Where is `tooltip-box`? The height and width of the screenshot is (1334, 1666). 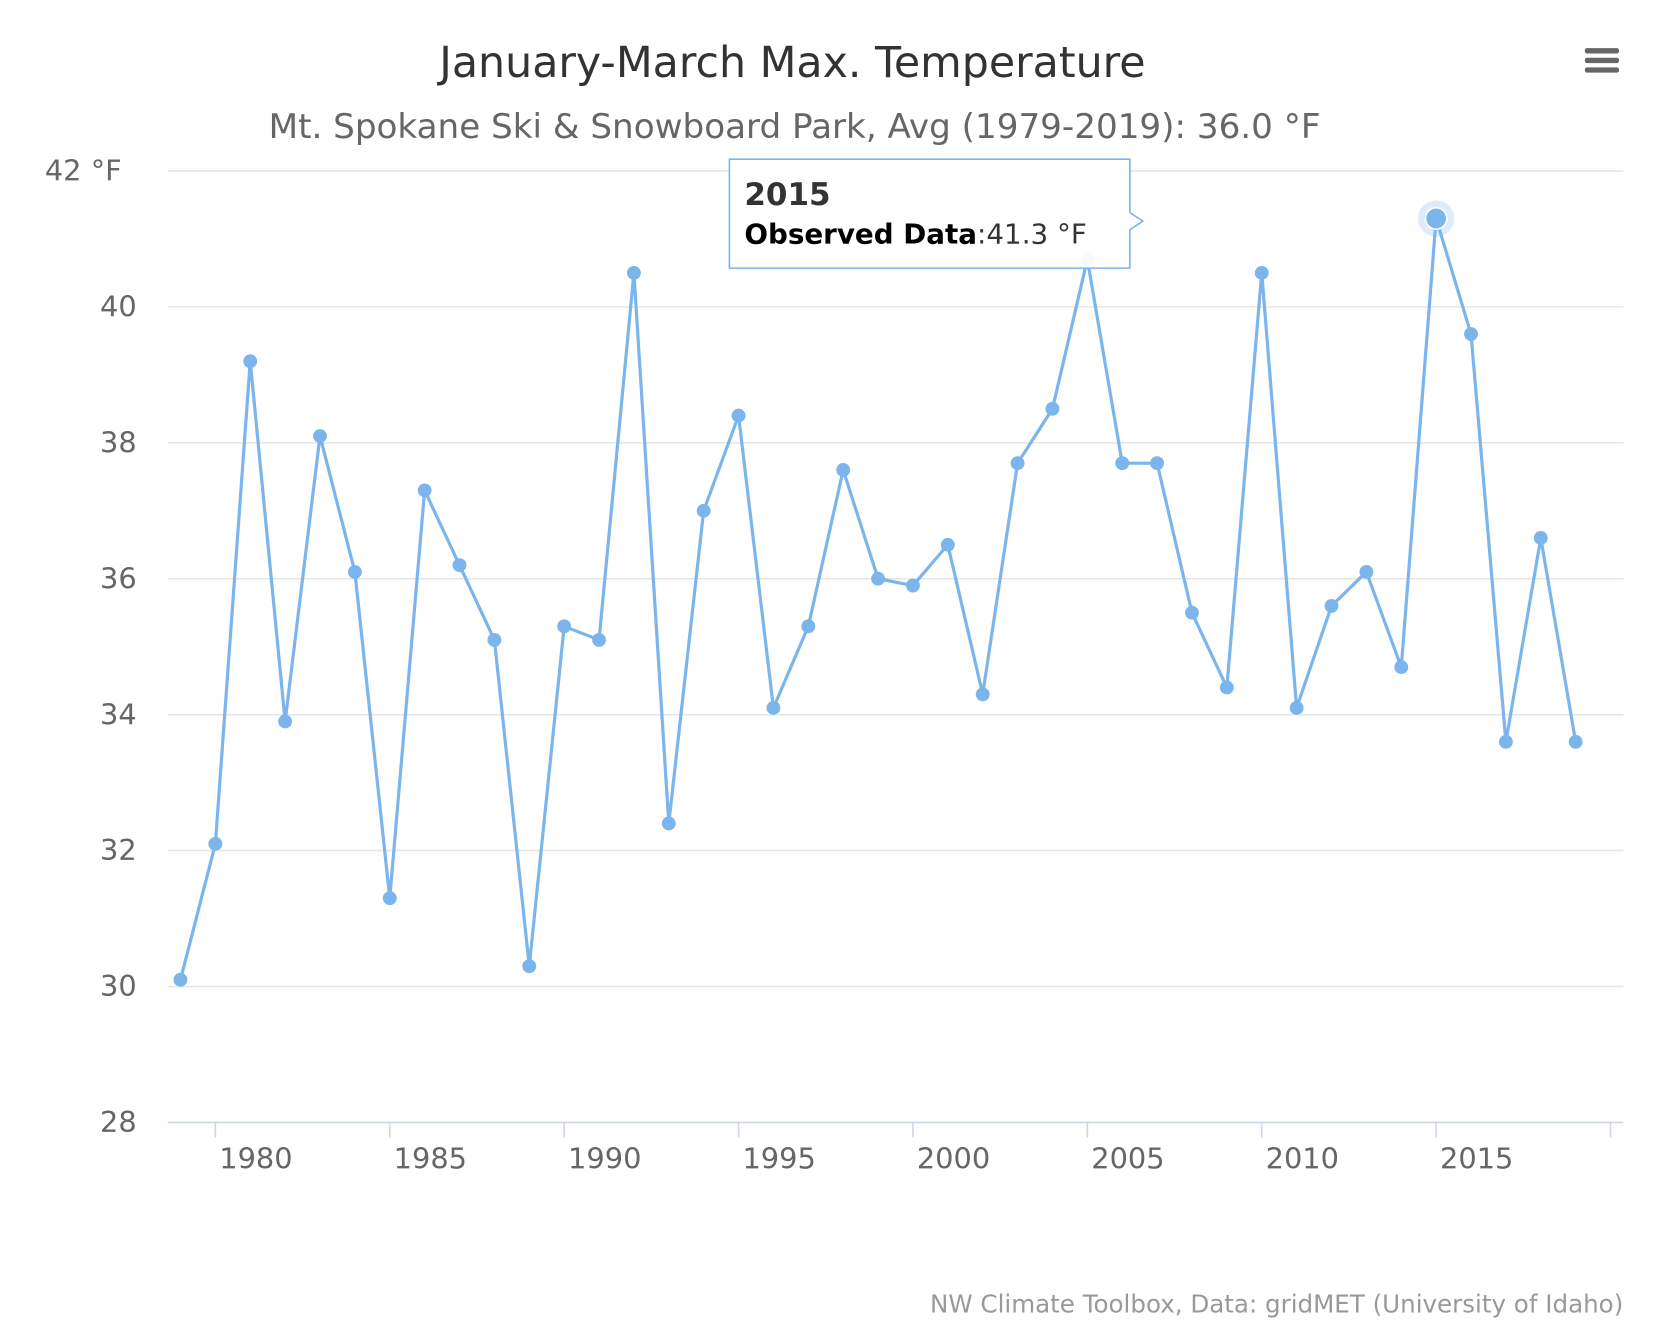 tooltip-box is located at coordinates (936, 213).